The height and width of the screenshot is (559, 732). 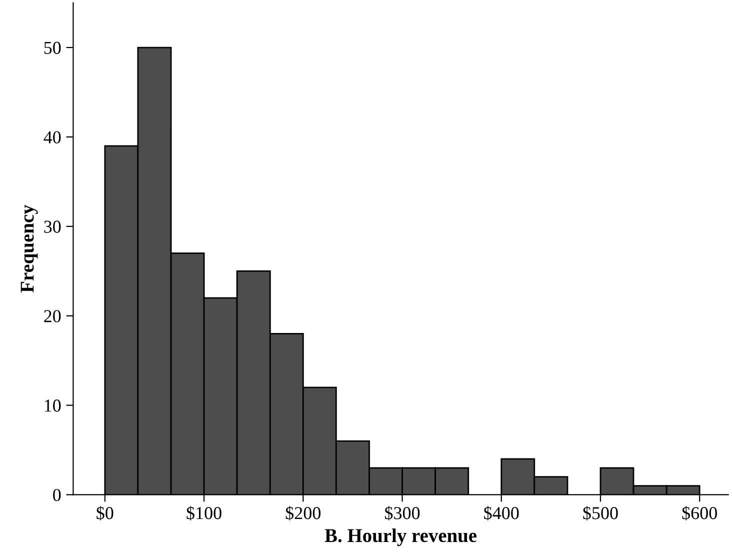 What do you see at coordinates (105, 513) in the screenshot?
I see `x-tick-label: $0` at bounding box center [105, 513].